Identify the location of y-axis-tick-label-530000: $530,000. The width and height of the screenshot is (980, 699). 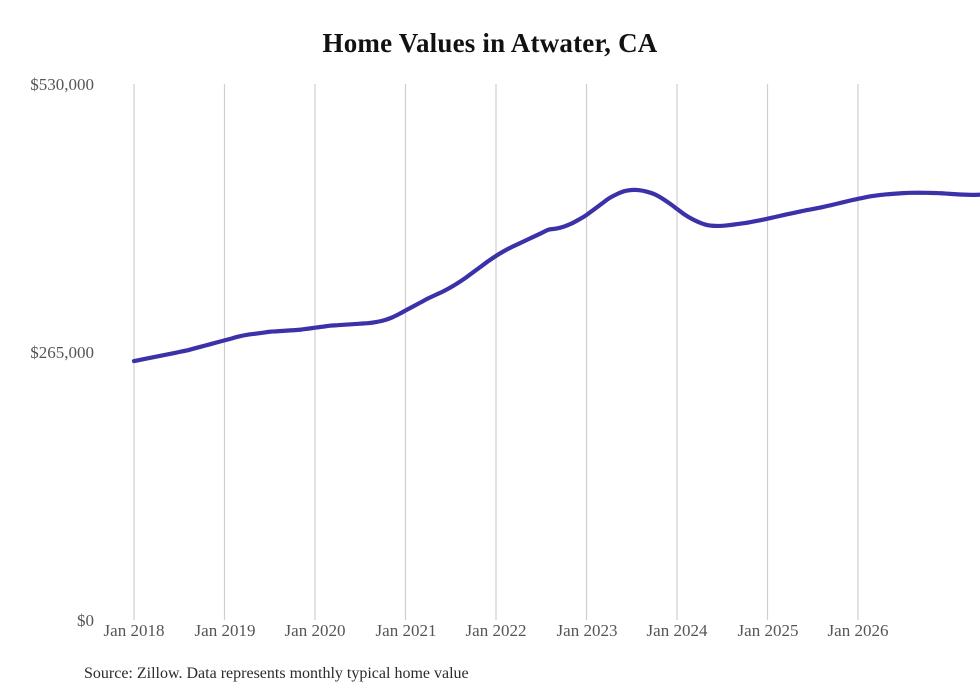
(62, 84).